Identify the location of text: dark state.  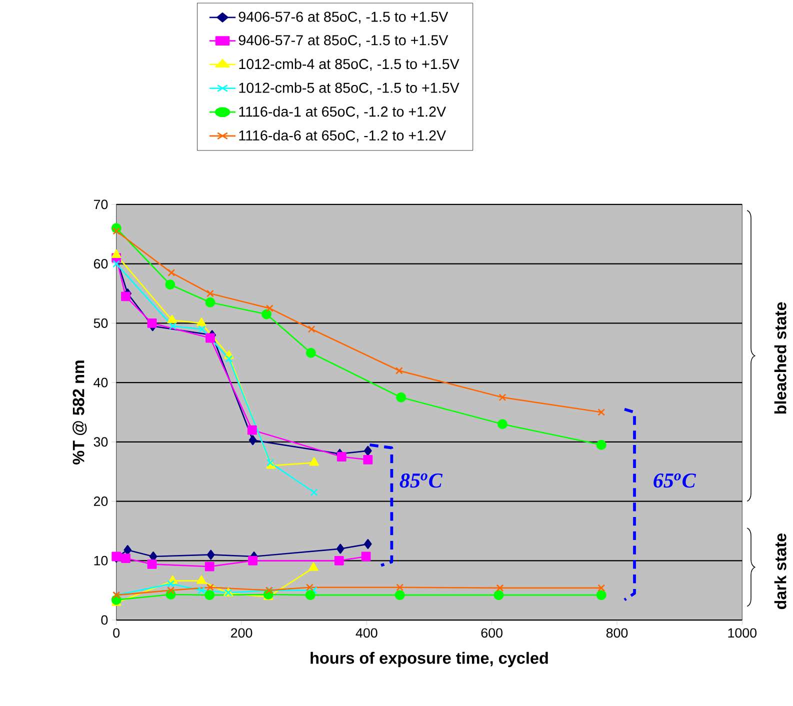
(780, 571).